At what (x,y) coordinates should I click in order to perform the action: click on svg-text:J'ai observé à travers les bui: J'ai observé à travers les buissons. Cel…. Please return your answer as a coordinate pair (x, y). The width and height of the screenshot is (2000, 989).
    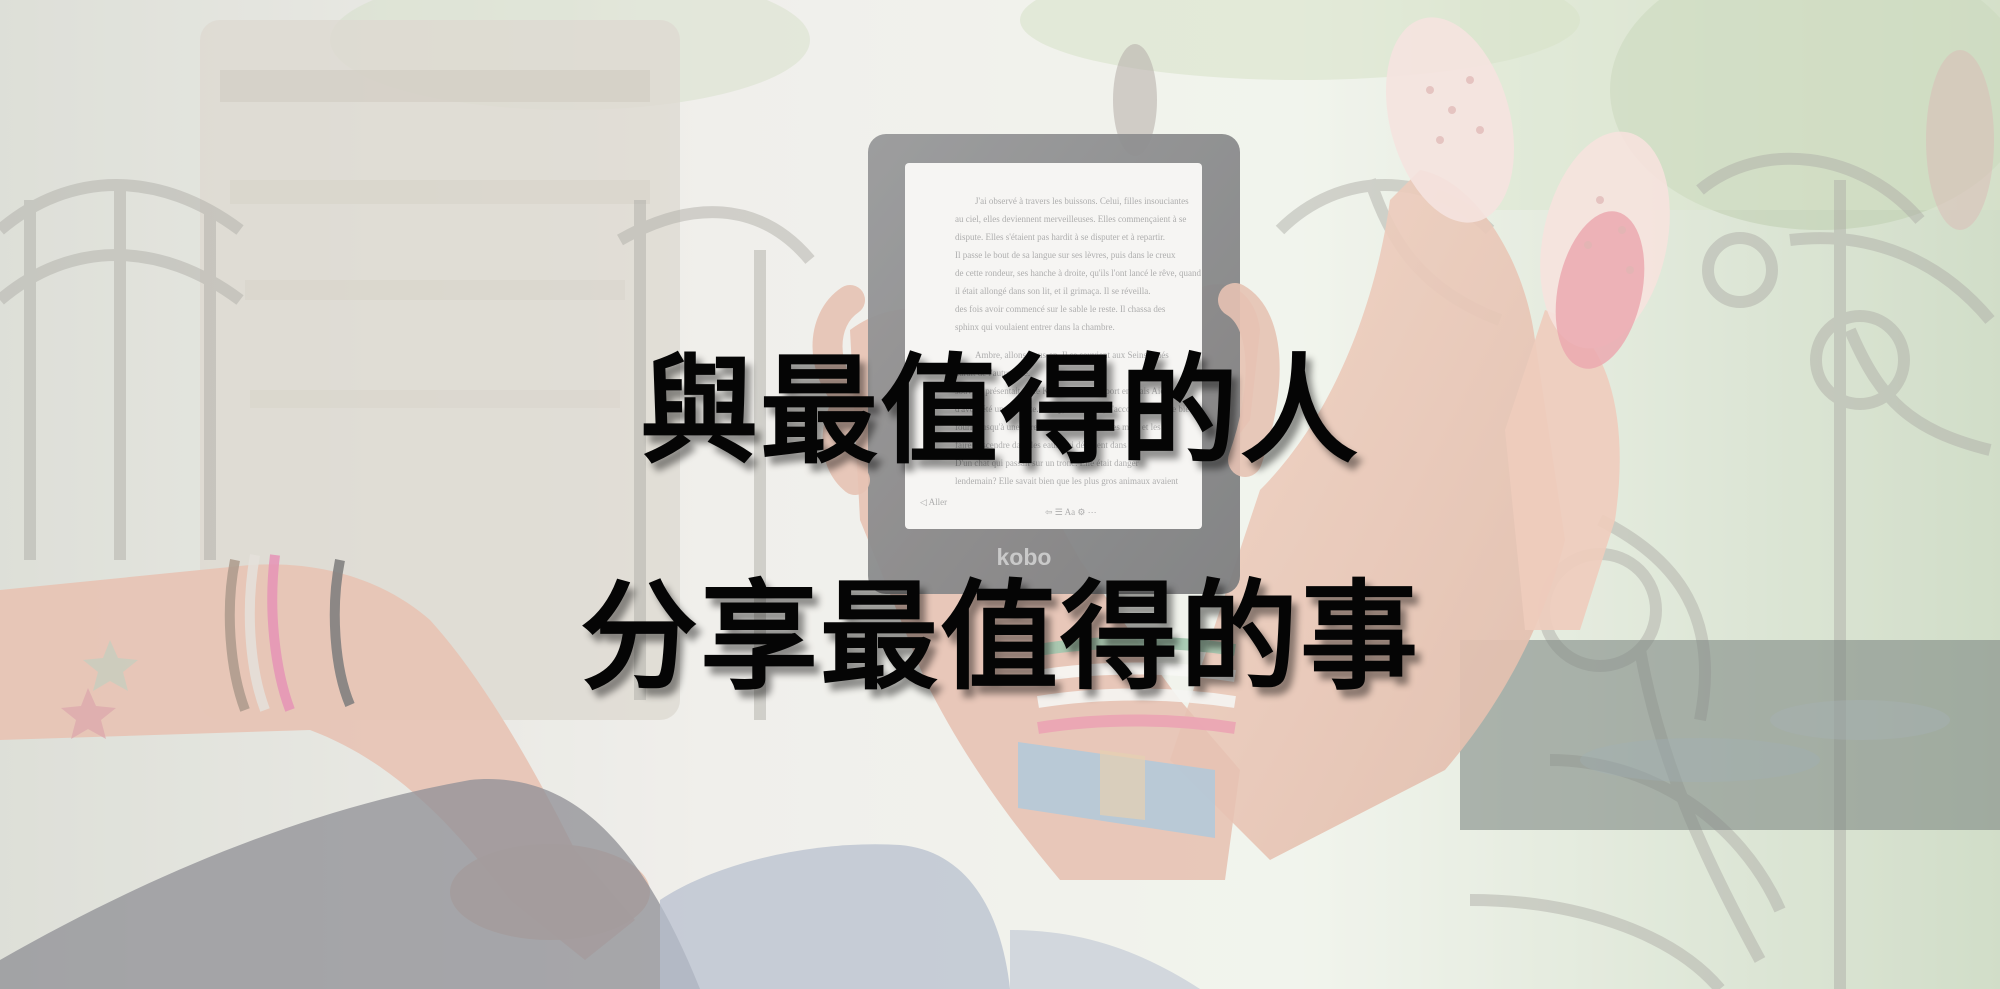
    Looking at the image, I should click on (1082, 201).